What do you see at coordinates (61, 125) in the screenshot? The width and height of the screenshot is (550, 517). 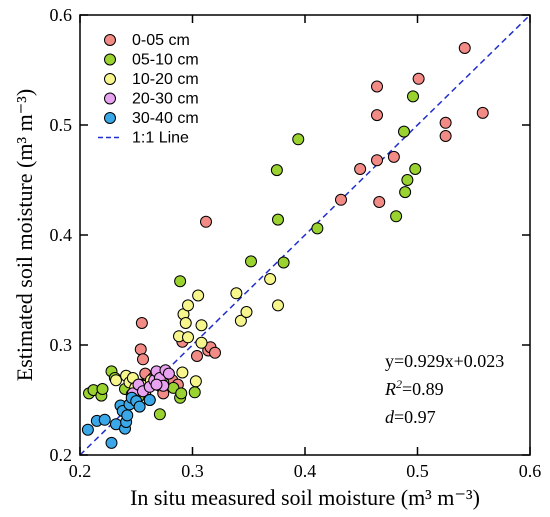 I see `y-tick-label: 0.5` at bounding box center [61, 125].